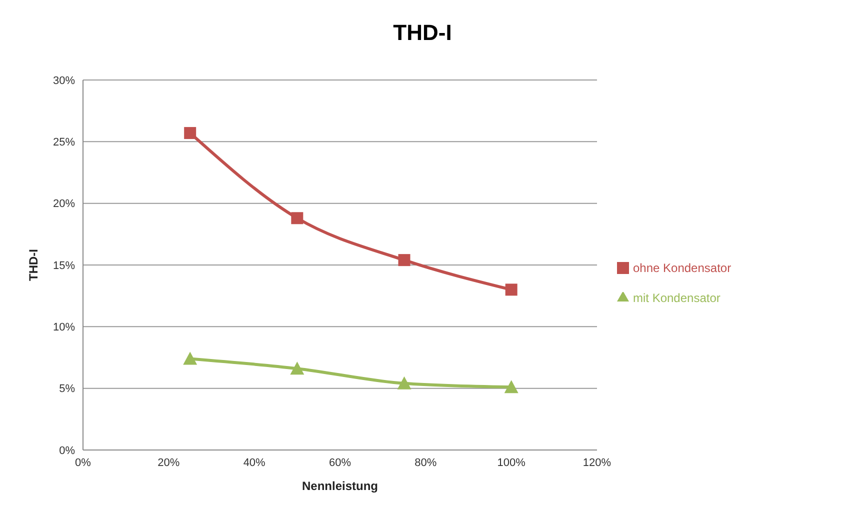 This screenshot has width=845, height=513. What do you see at coordinates (64, 142) in the screenshot?
I see `y-tick-label: 25%` at bounding box center [64, 142].